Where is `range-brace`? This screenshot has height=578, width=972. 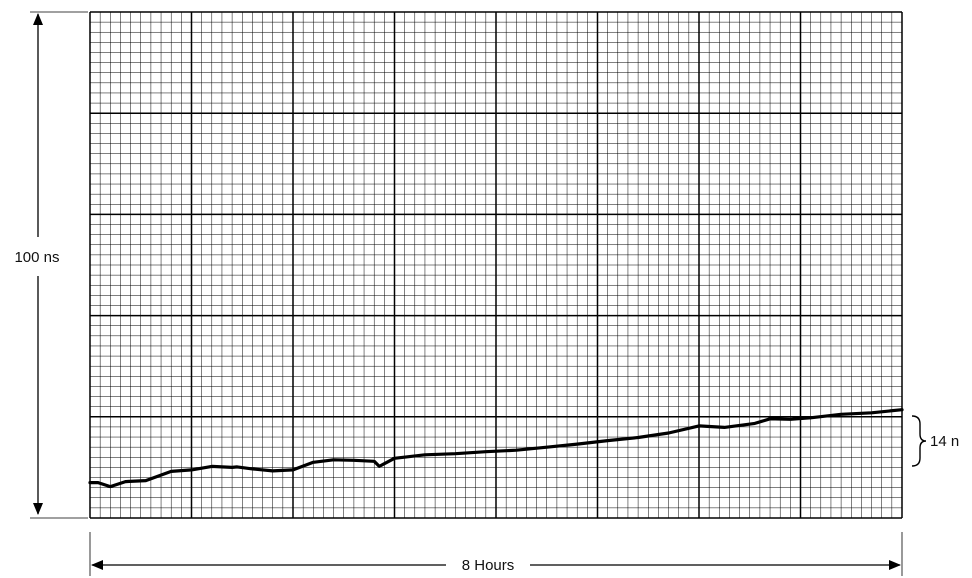 range-brace is located at coordinates (919, 441).